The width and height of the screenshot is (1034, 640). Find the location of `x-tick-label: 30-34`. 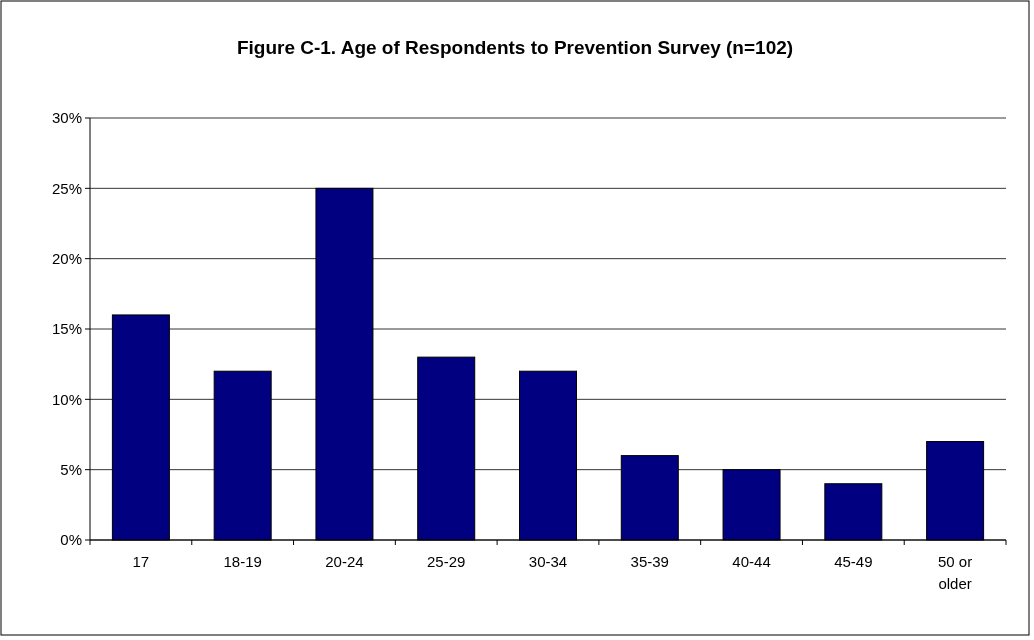

x-tick-label: 30-34 is located at coordinates (548, 561).